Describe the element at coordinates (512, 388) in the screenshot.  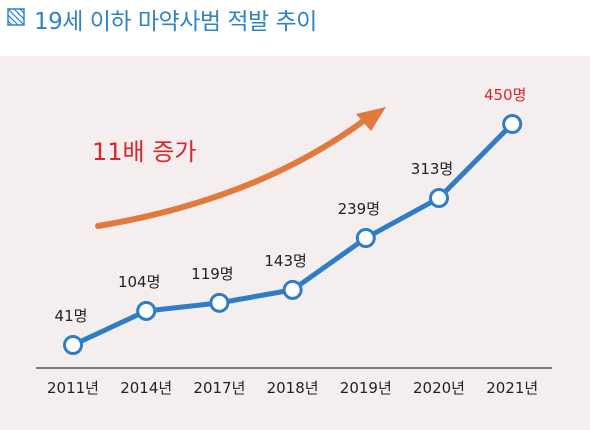
I see `x-tick-label: 2021년` at that location.